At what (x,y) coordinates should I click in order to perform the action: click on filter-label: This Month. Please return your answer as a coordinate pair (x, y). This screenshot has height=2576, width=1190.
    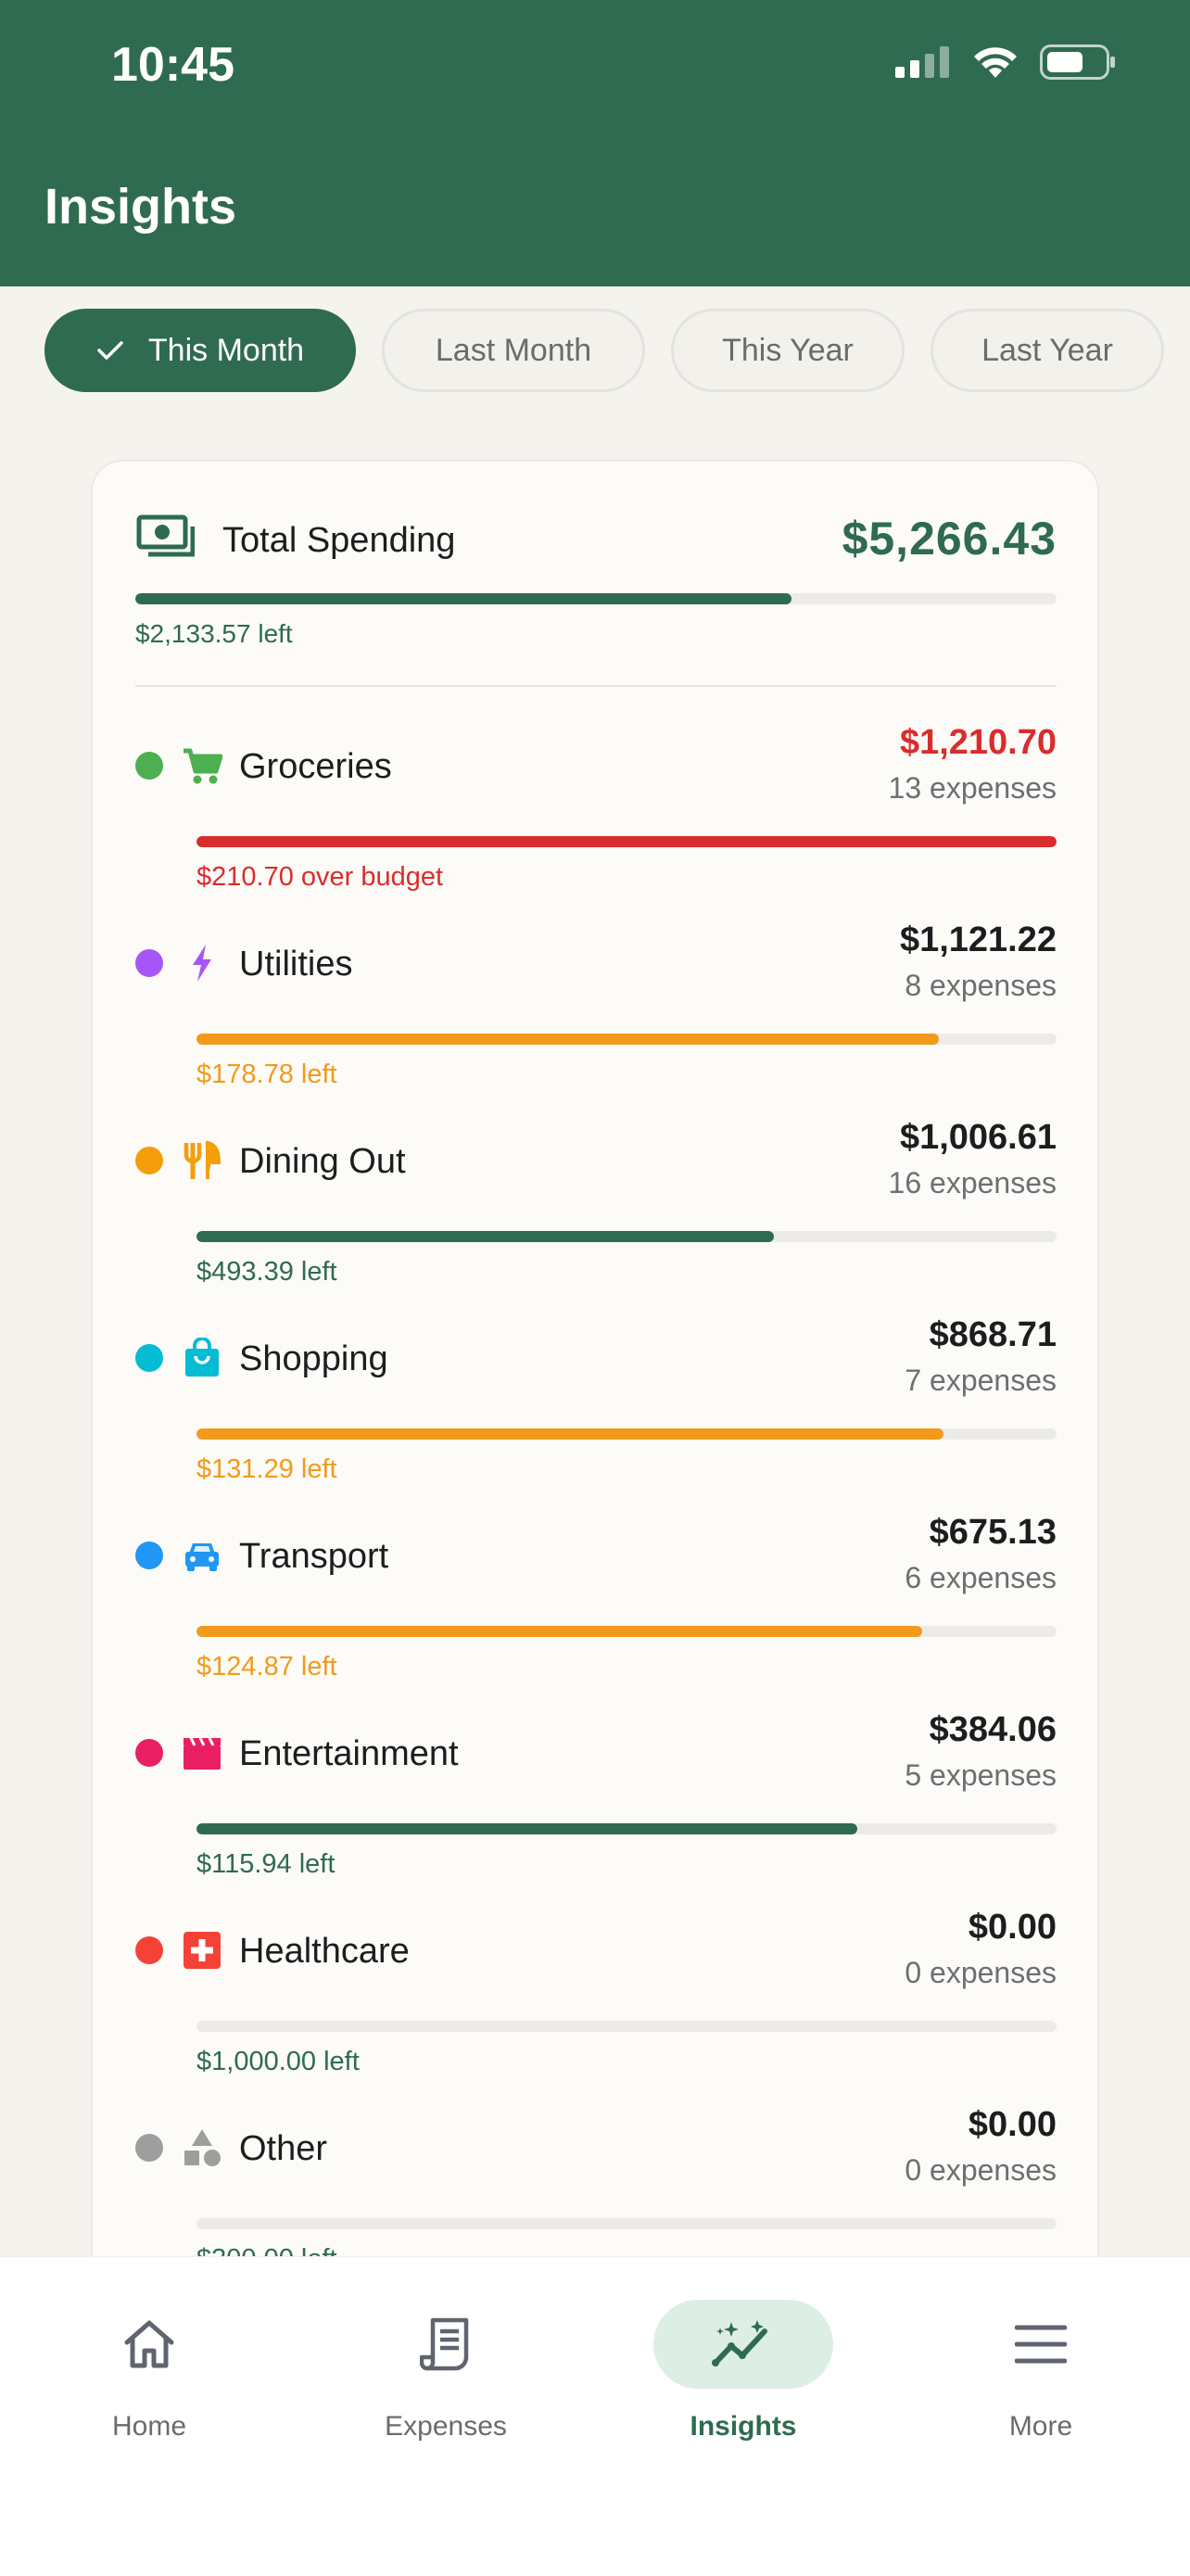
    Looking at the image, I should click on (226, 350).